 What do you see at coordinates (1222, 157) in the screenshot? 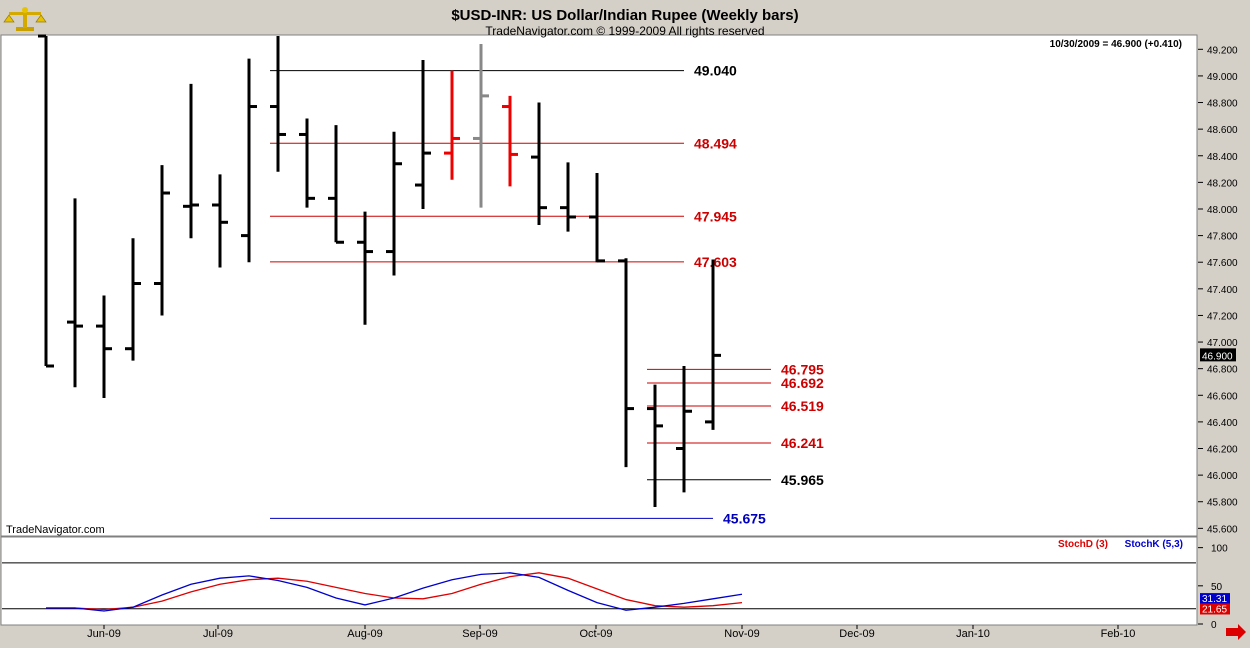
I see `y-tick-label: 48.400` at bounding box center [1222, 157].